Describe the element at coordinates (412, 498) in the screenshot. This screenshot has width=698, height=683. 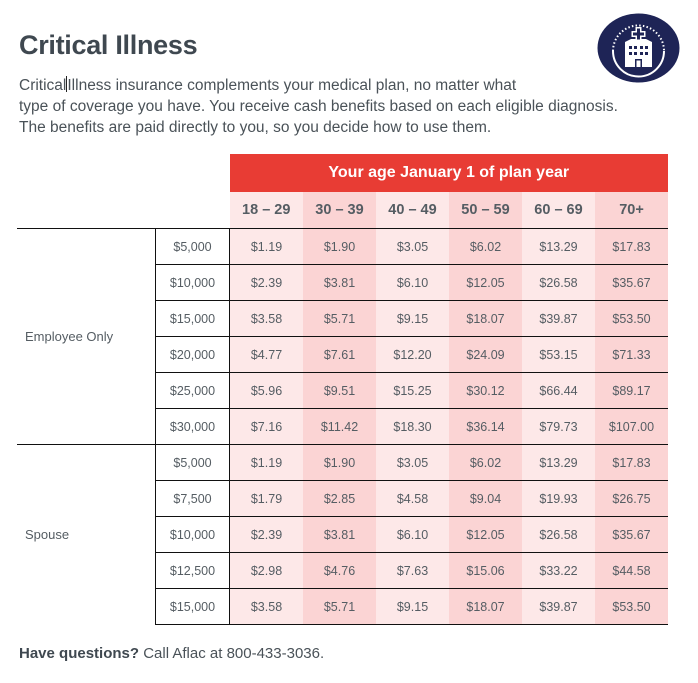
I see `rate-cell: $4.58` at that location.